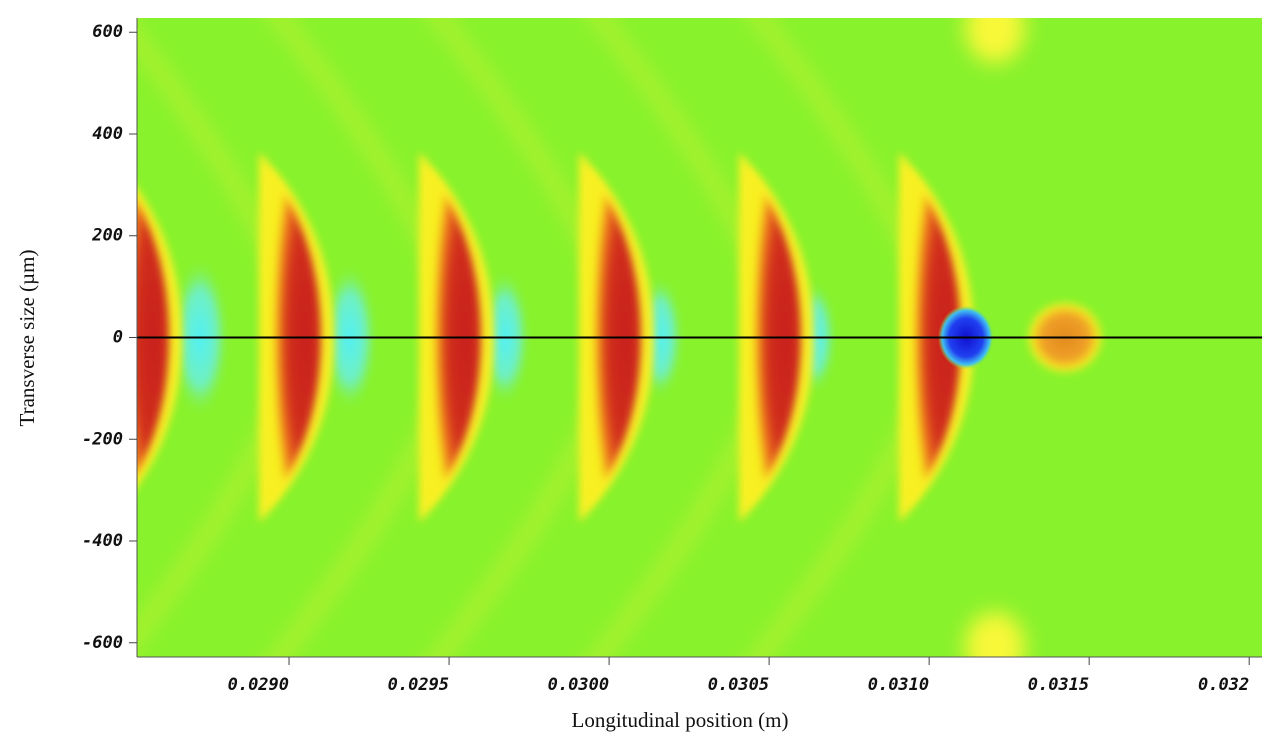 The image size is (1269, 753). I want to click on x-tick-label: 0.0300, so click(578, 685).